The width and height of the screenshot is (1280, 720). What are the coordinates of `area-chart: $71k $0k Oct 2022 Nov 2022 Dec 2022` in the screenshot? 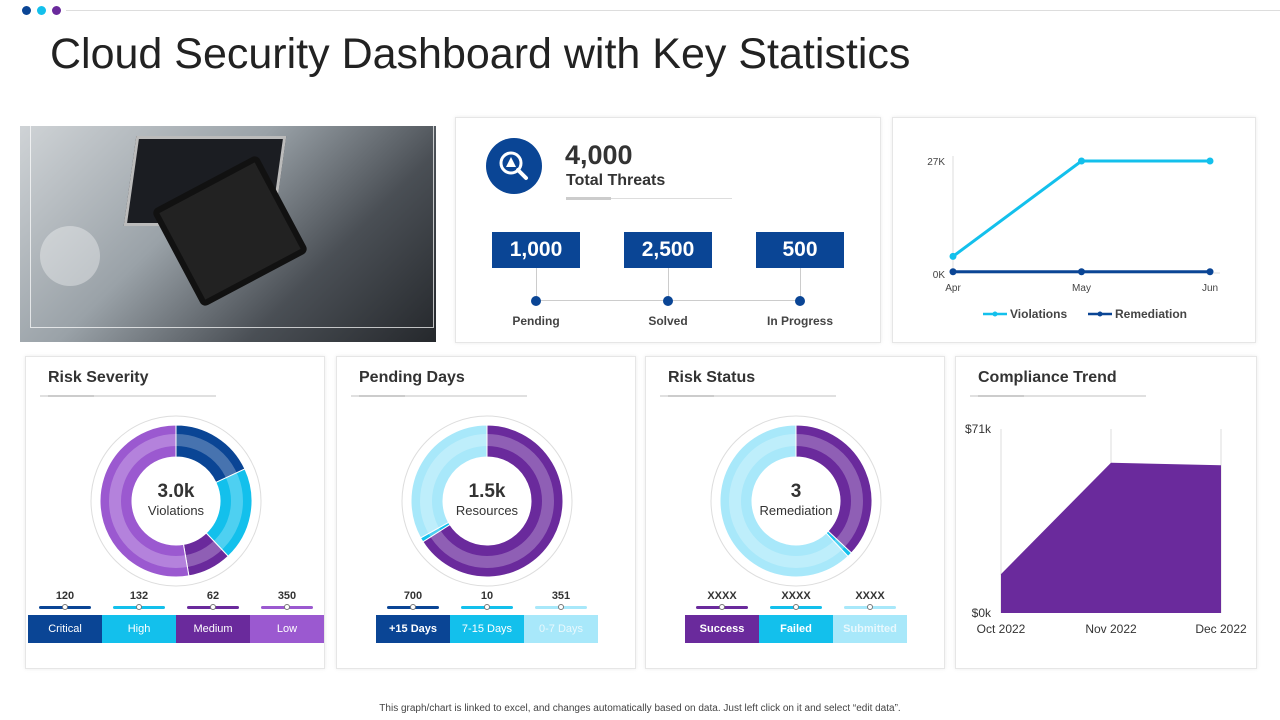 It's located at (1106, 529).